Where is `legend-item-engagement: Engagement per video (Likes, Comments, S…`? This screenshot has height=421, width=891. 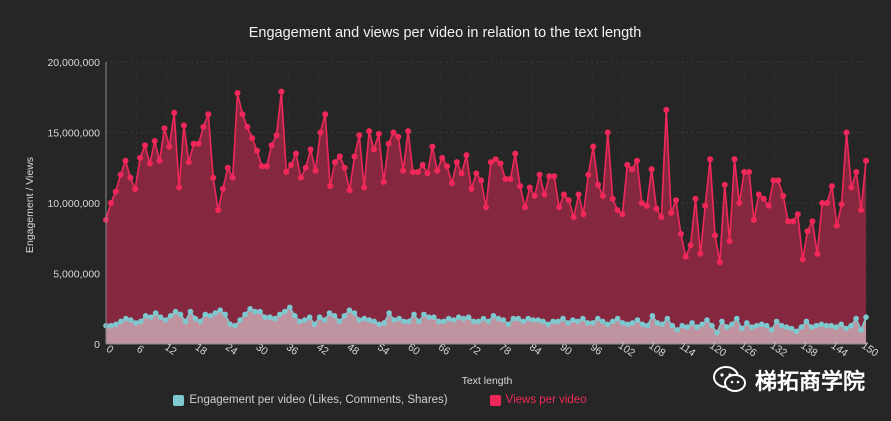 legend-item-engagement: Engagement per video (Likes, Comments, S… is located at coordinates (310, 400).